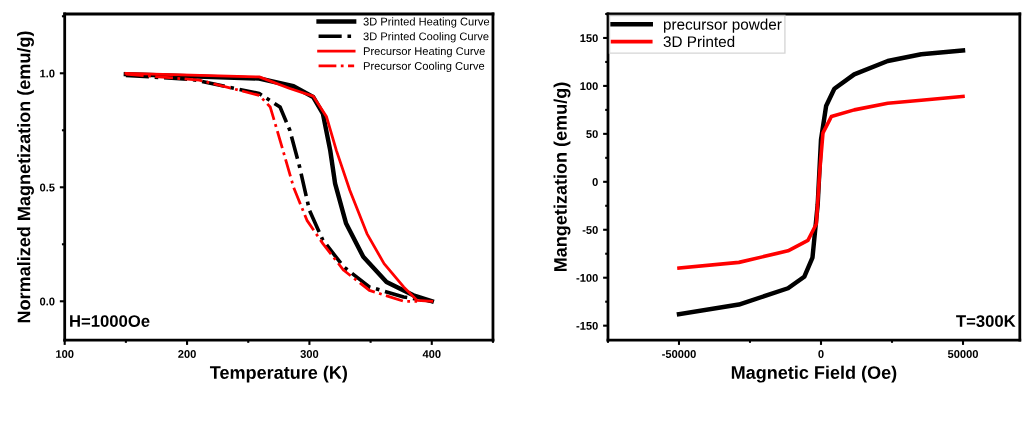  I want to click on x-axis-title: Magnetic Field (Oe), so click(814, 374).